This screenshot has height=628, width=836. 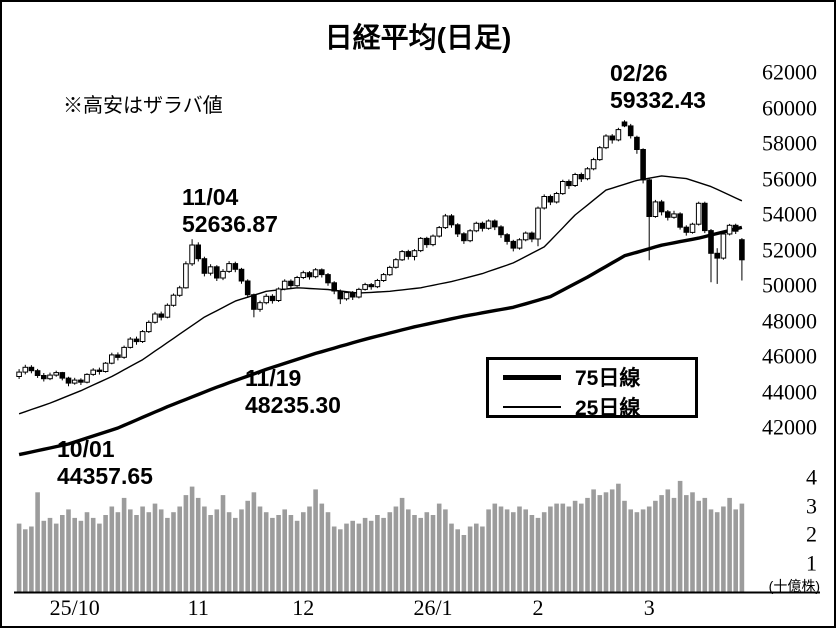 I want to click on annotation-date: 11/19, so click(x=273, y=378).